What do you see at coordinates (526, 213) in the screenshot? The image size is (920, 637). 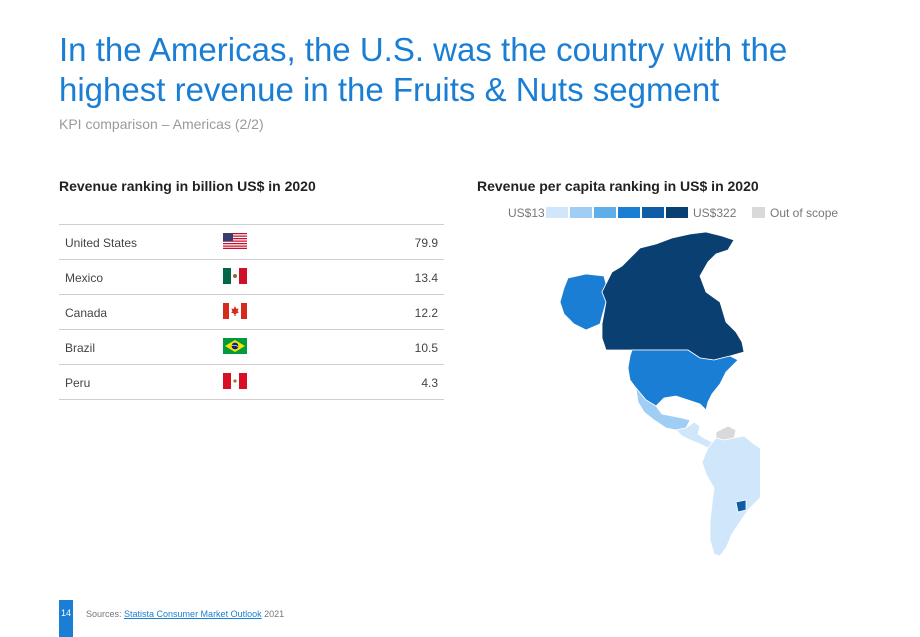 I see `legend-min-label: US$13` at bounding box center [526, 213].